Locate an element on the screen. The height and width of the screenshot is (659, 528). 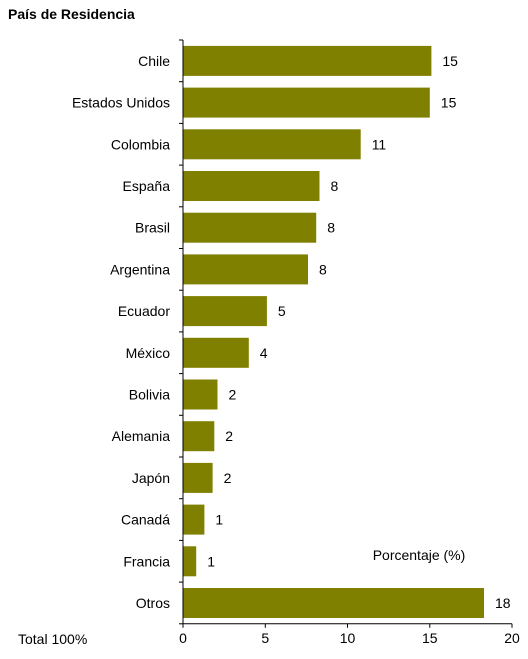
category-label: Bolivia is located at coordinates (149, 395).